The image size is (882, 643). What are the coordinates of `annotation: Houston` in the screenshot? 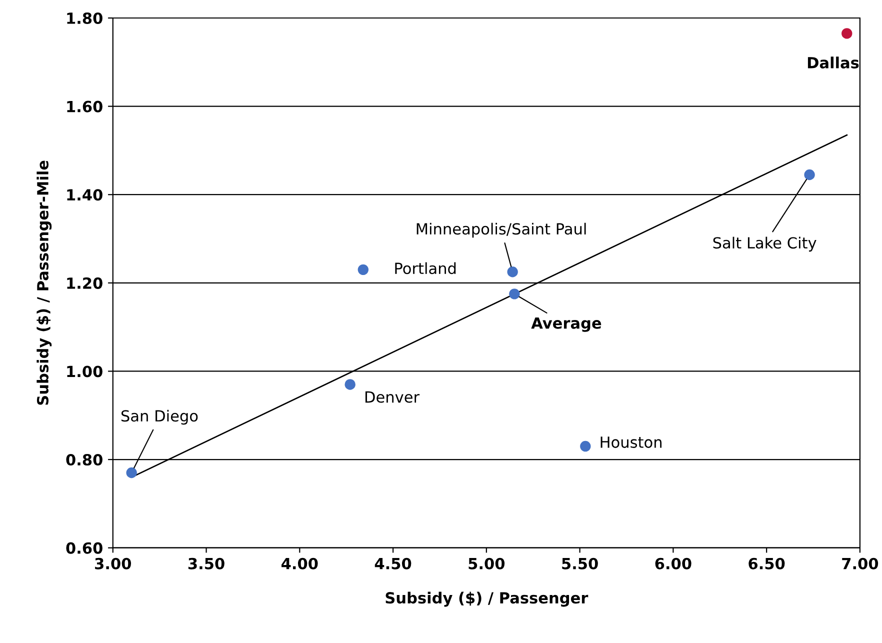 It's located at (631, 442).